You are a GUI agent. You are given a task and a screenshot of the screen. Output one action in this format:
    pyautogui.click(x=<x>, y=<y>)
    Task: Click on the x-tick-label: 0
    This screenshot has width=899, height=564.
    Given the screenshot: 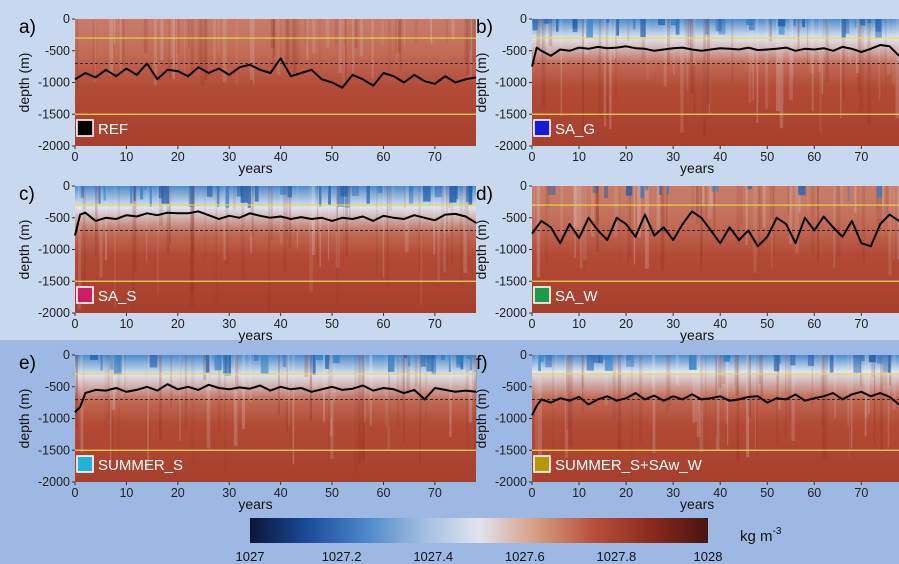 What is the action you would take?
    pyautogui.click(x=532, y=493)
    